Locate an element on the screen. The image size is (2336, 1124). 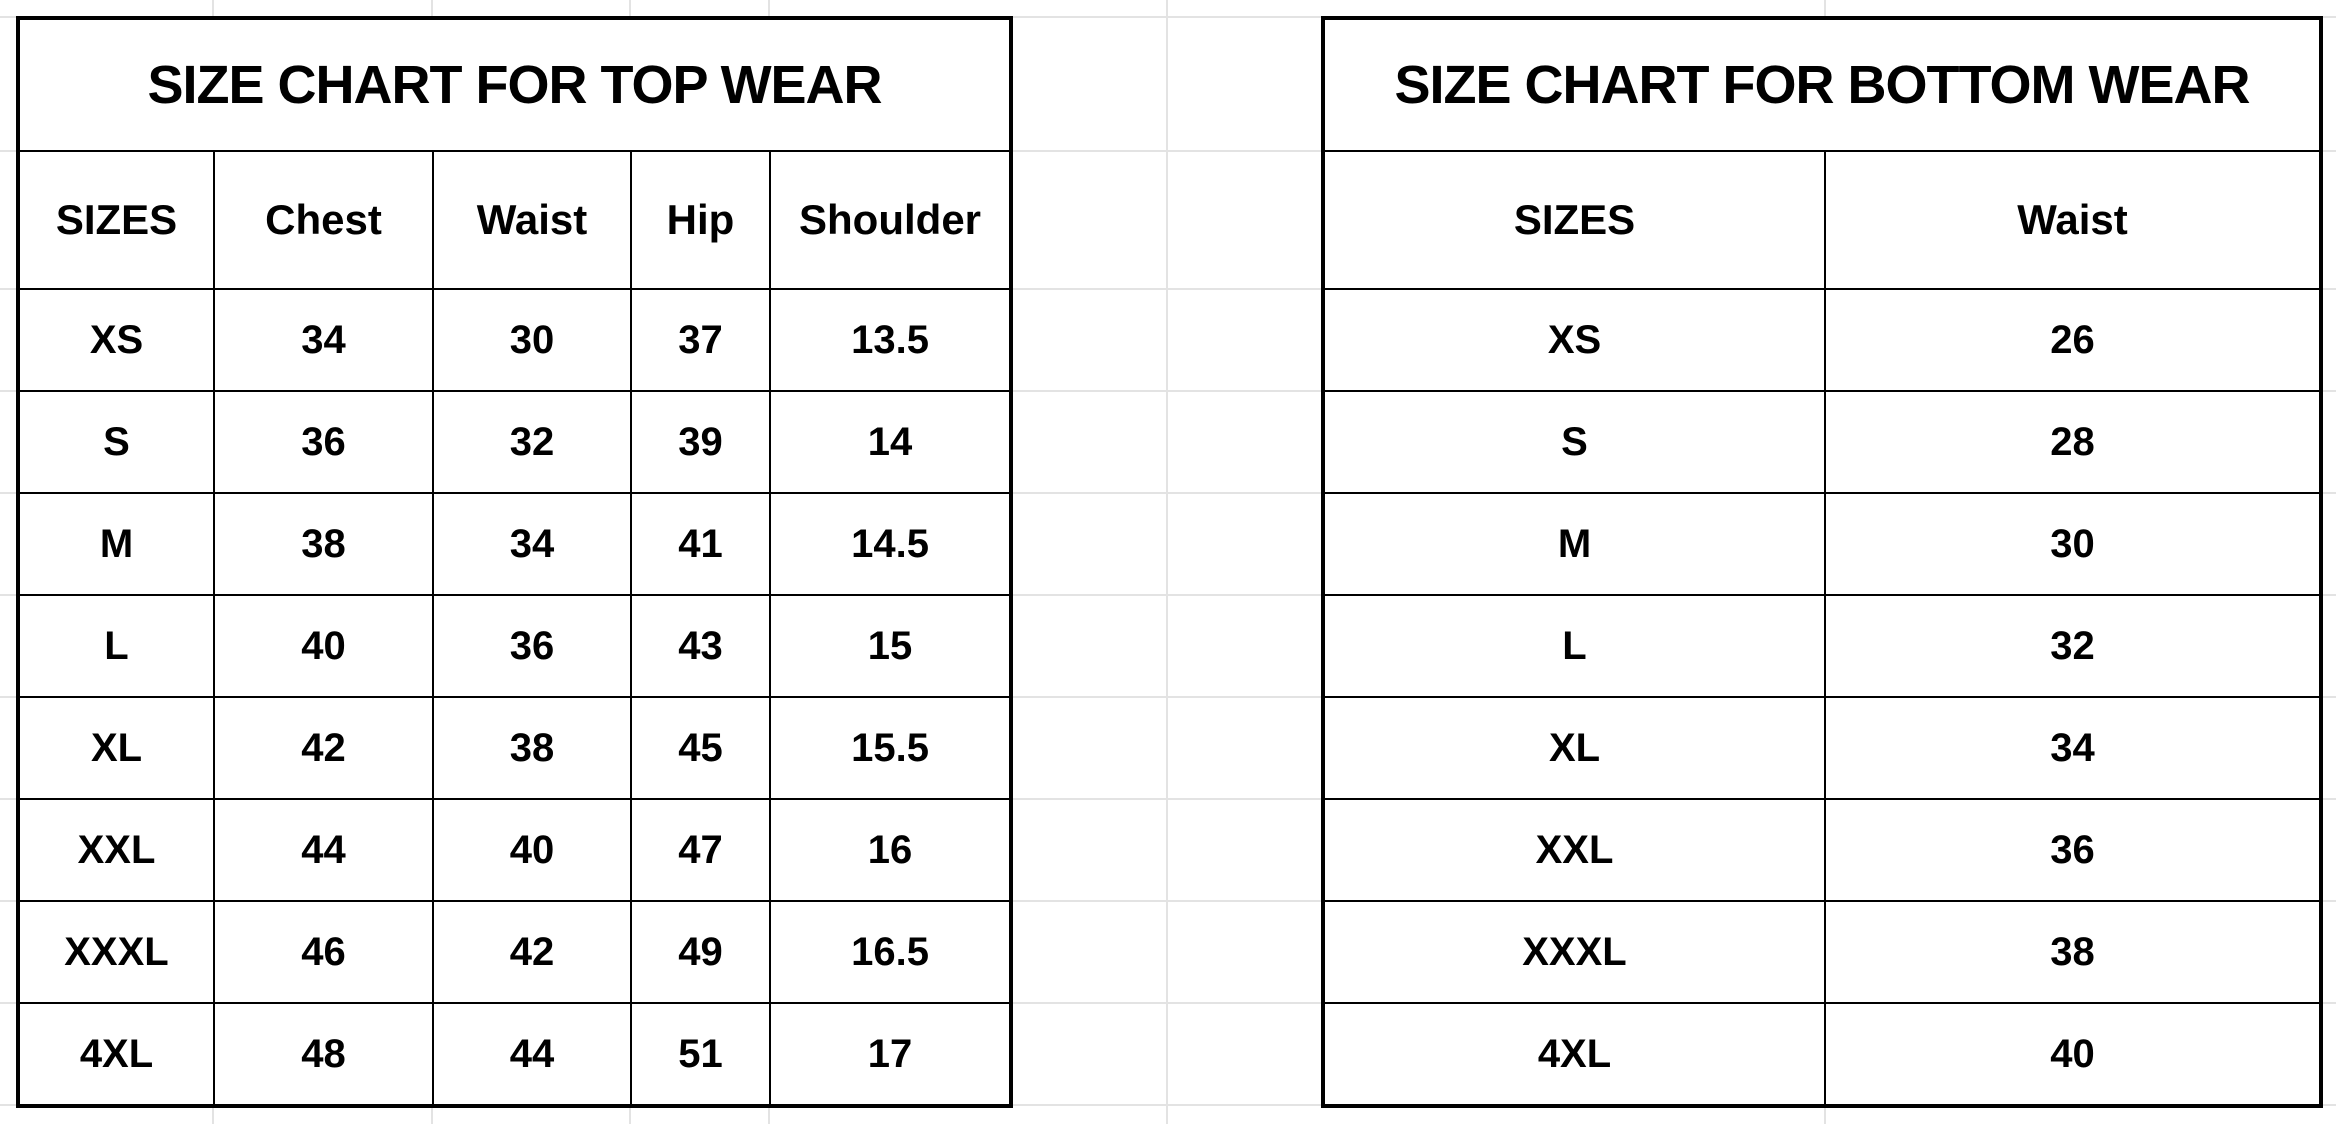
measurement-cell: 43 is located at coordinates (700, 646).